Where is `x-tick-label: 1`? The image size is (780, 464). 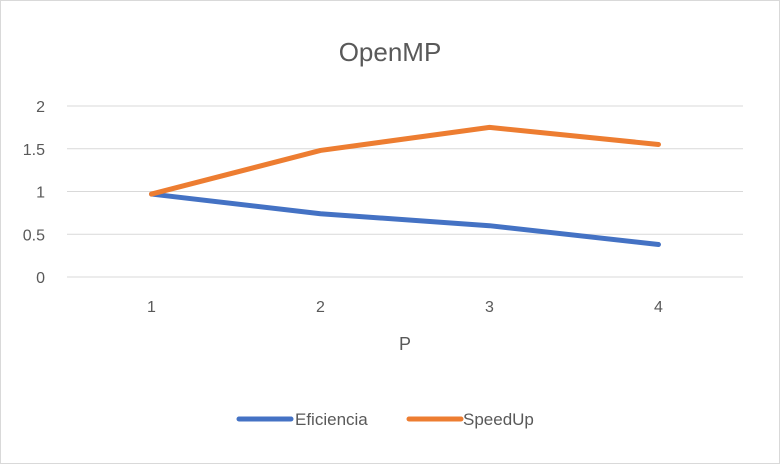 x-tick-label: 1 is located at coordinates (151, 307).